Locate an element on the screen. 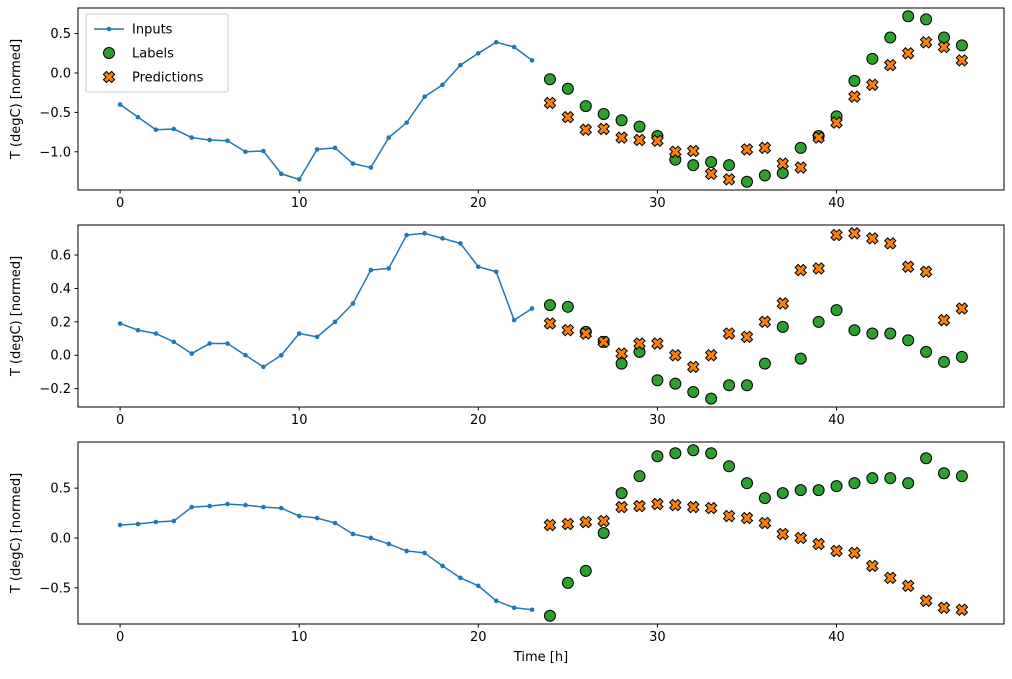  legend-label: Labels is located at coordinates (153, 54).